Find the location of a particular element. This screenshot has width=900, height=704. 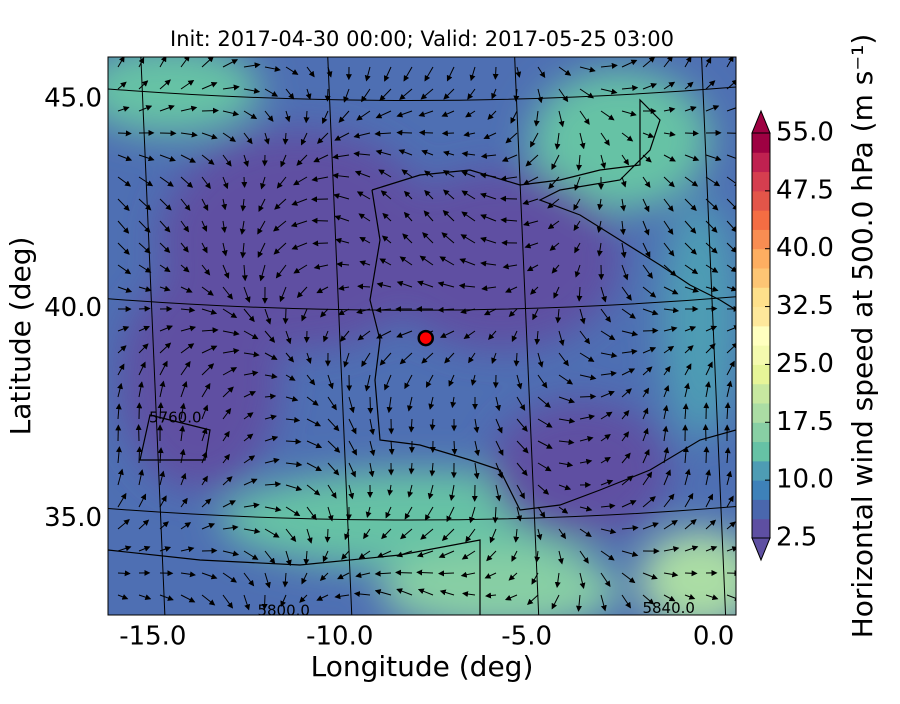

contour-label: 5800.0 is located at coordinates (283, 610).